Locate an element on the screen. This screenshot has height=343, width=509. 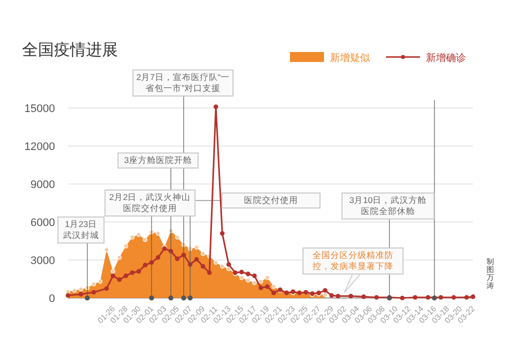
legend-label: 新增疑似 is located at coordinates (350, 58).